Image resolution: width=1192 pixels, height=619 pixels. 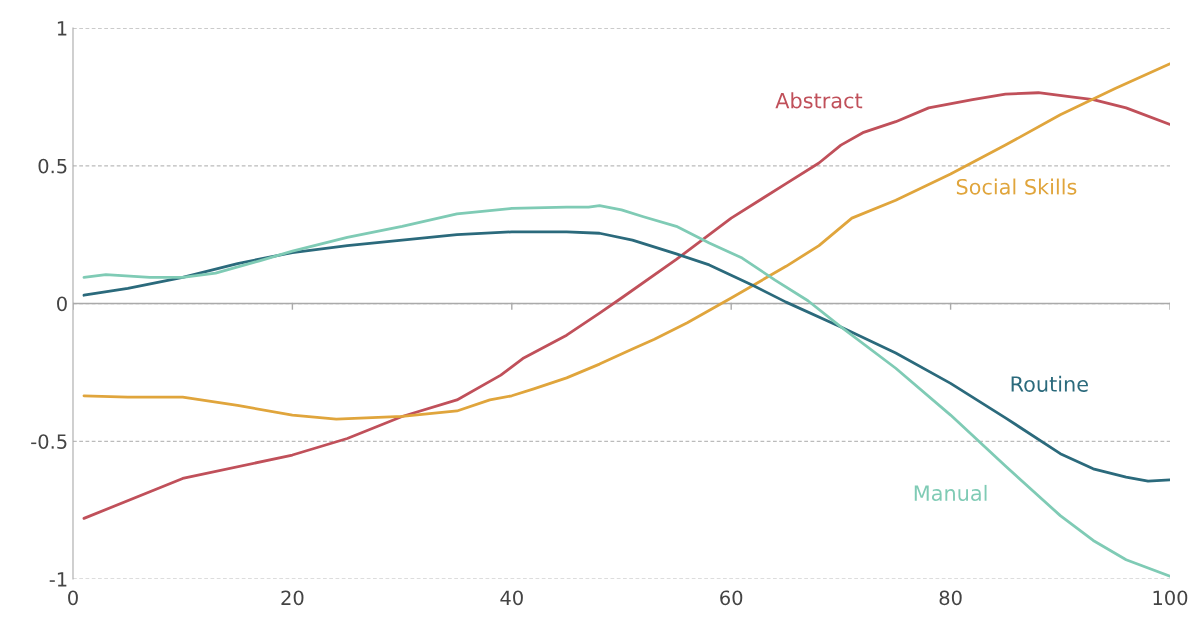 I want to click on y-tick-label: -1, so click(x=58, y=579).